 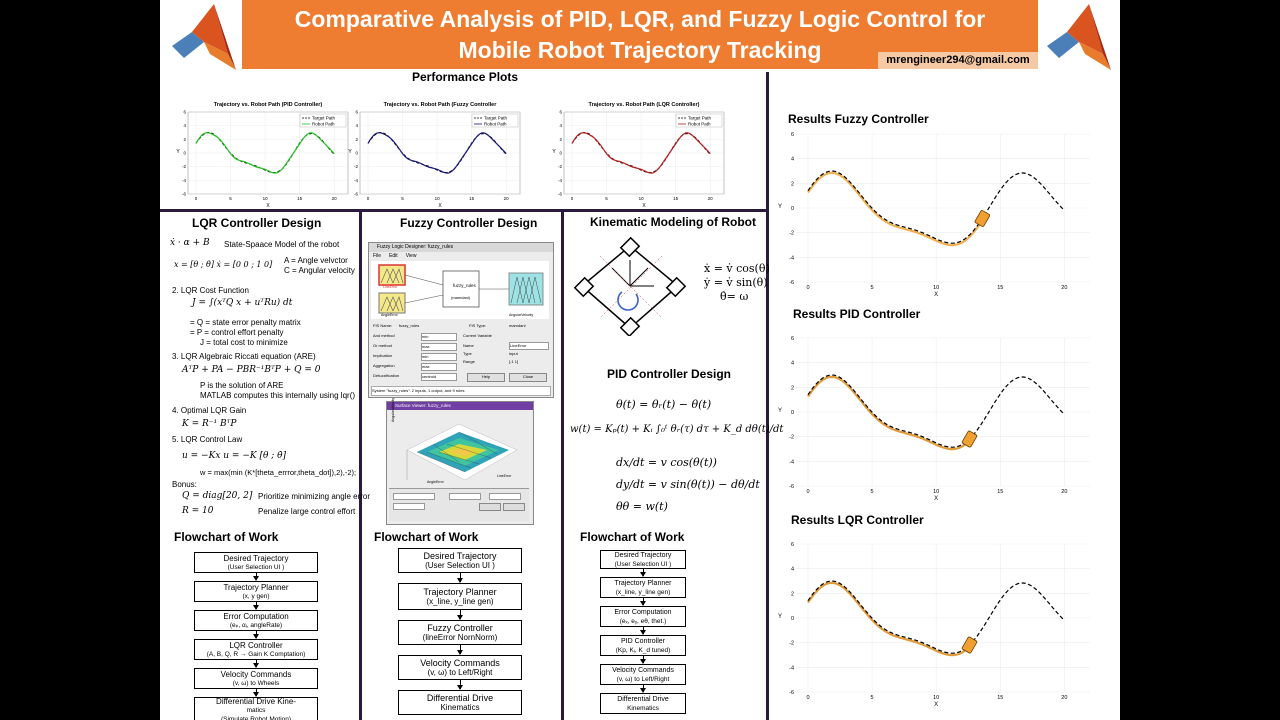 I want to click on var-type-label: Type, so click(x=467, y=353).